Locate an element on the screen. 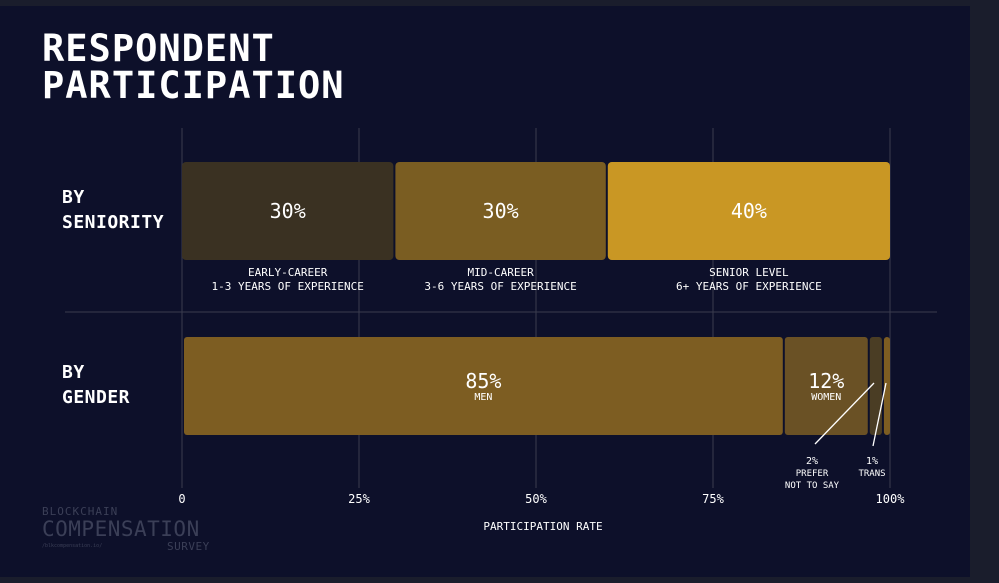  bar-seniority-value-2: 40% is located at coordinates (749, 211).